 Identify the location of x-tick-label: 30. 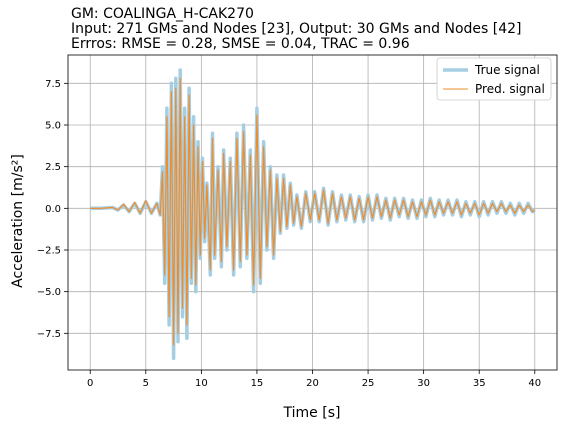
(423, 383).